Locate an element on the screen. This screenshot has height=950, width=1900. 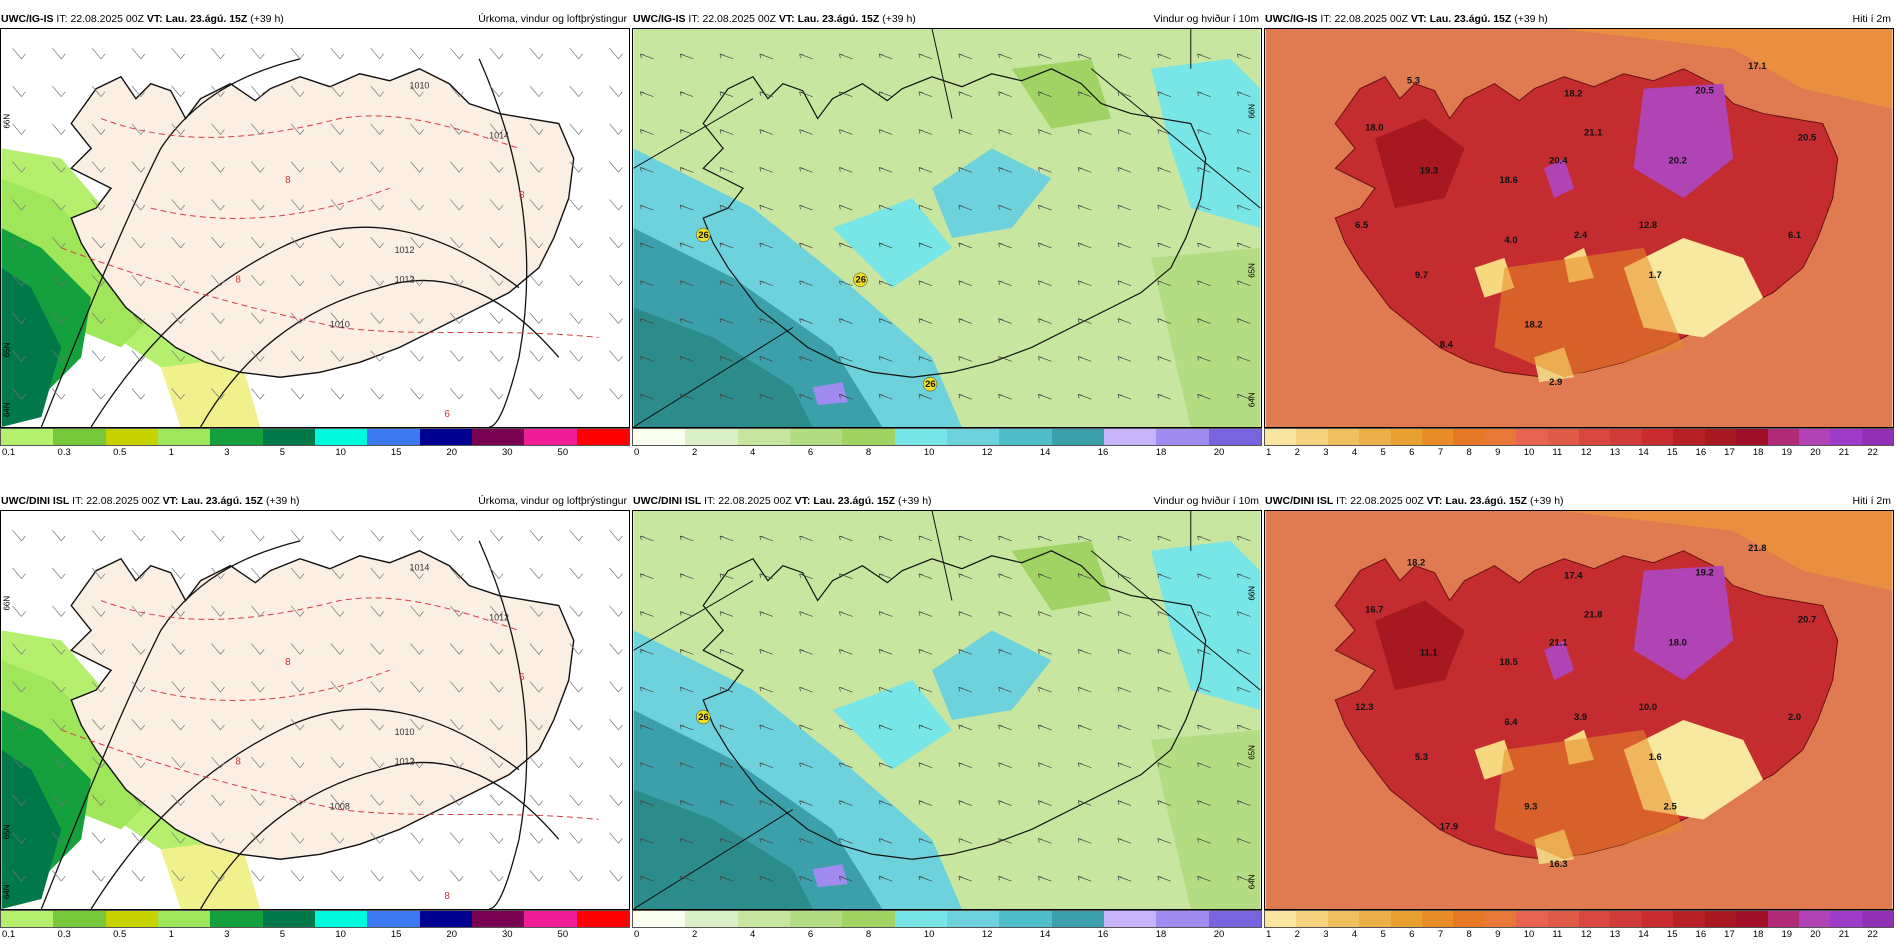
map-area: 1014 1012 1012 1010 1008 8 8 6 8 66N 65N 64N is located at coordinates (315, 710).